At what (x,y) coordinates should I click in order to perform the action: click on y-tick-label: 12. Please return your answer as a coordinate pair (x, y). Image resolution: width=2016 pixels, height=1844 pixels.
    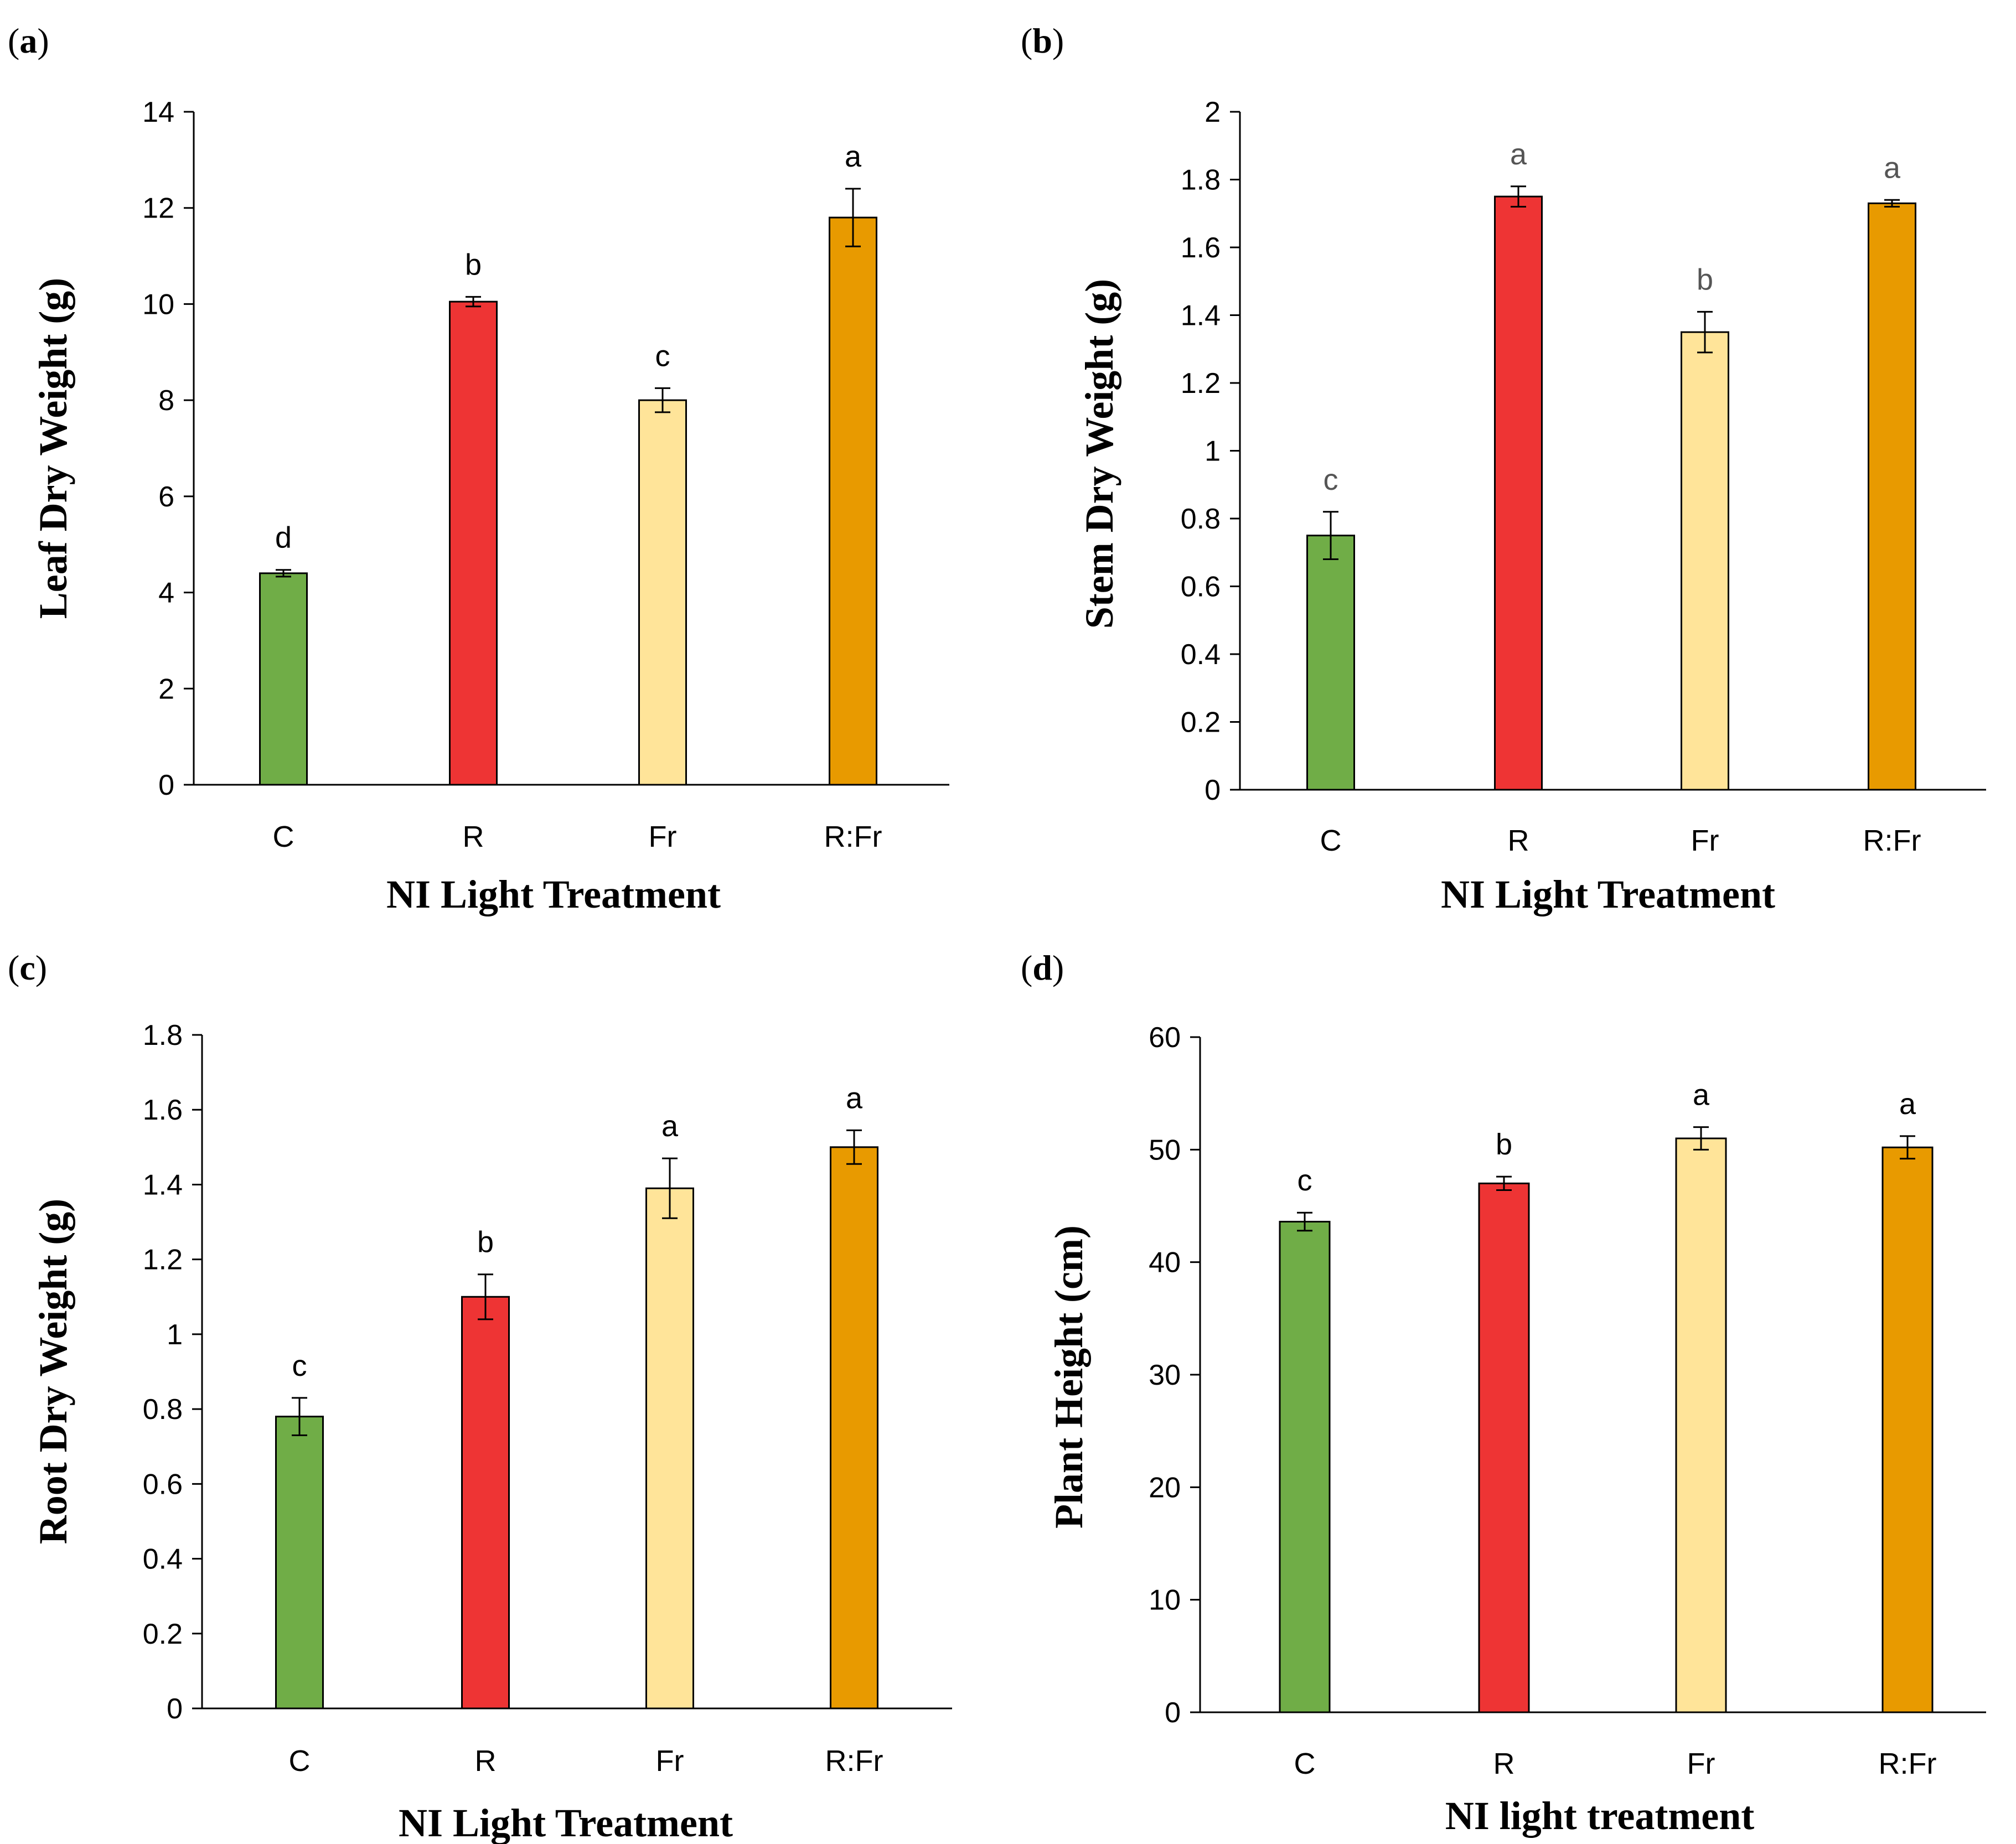
    Looking at the image, I should click on (158, 209).